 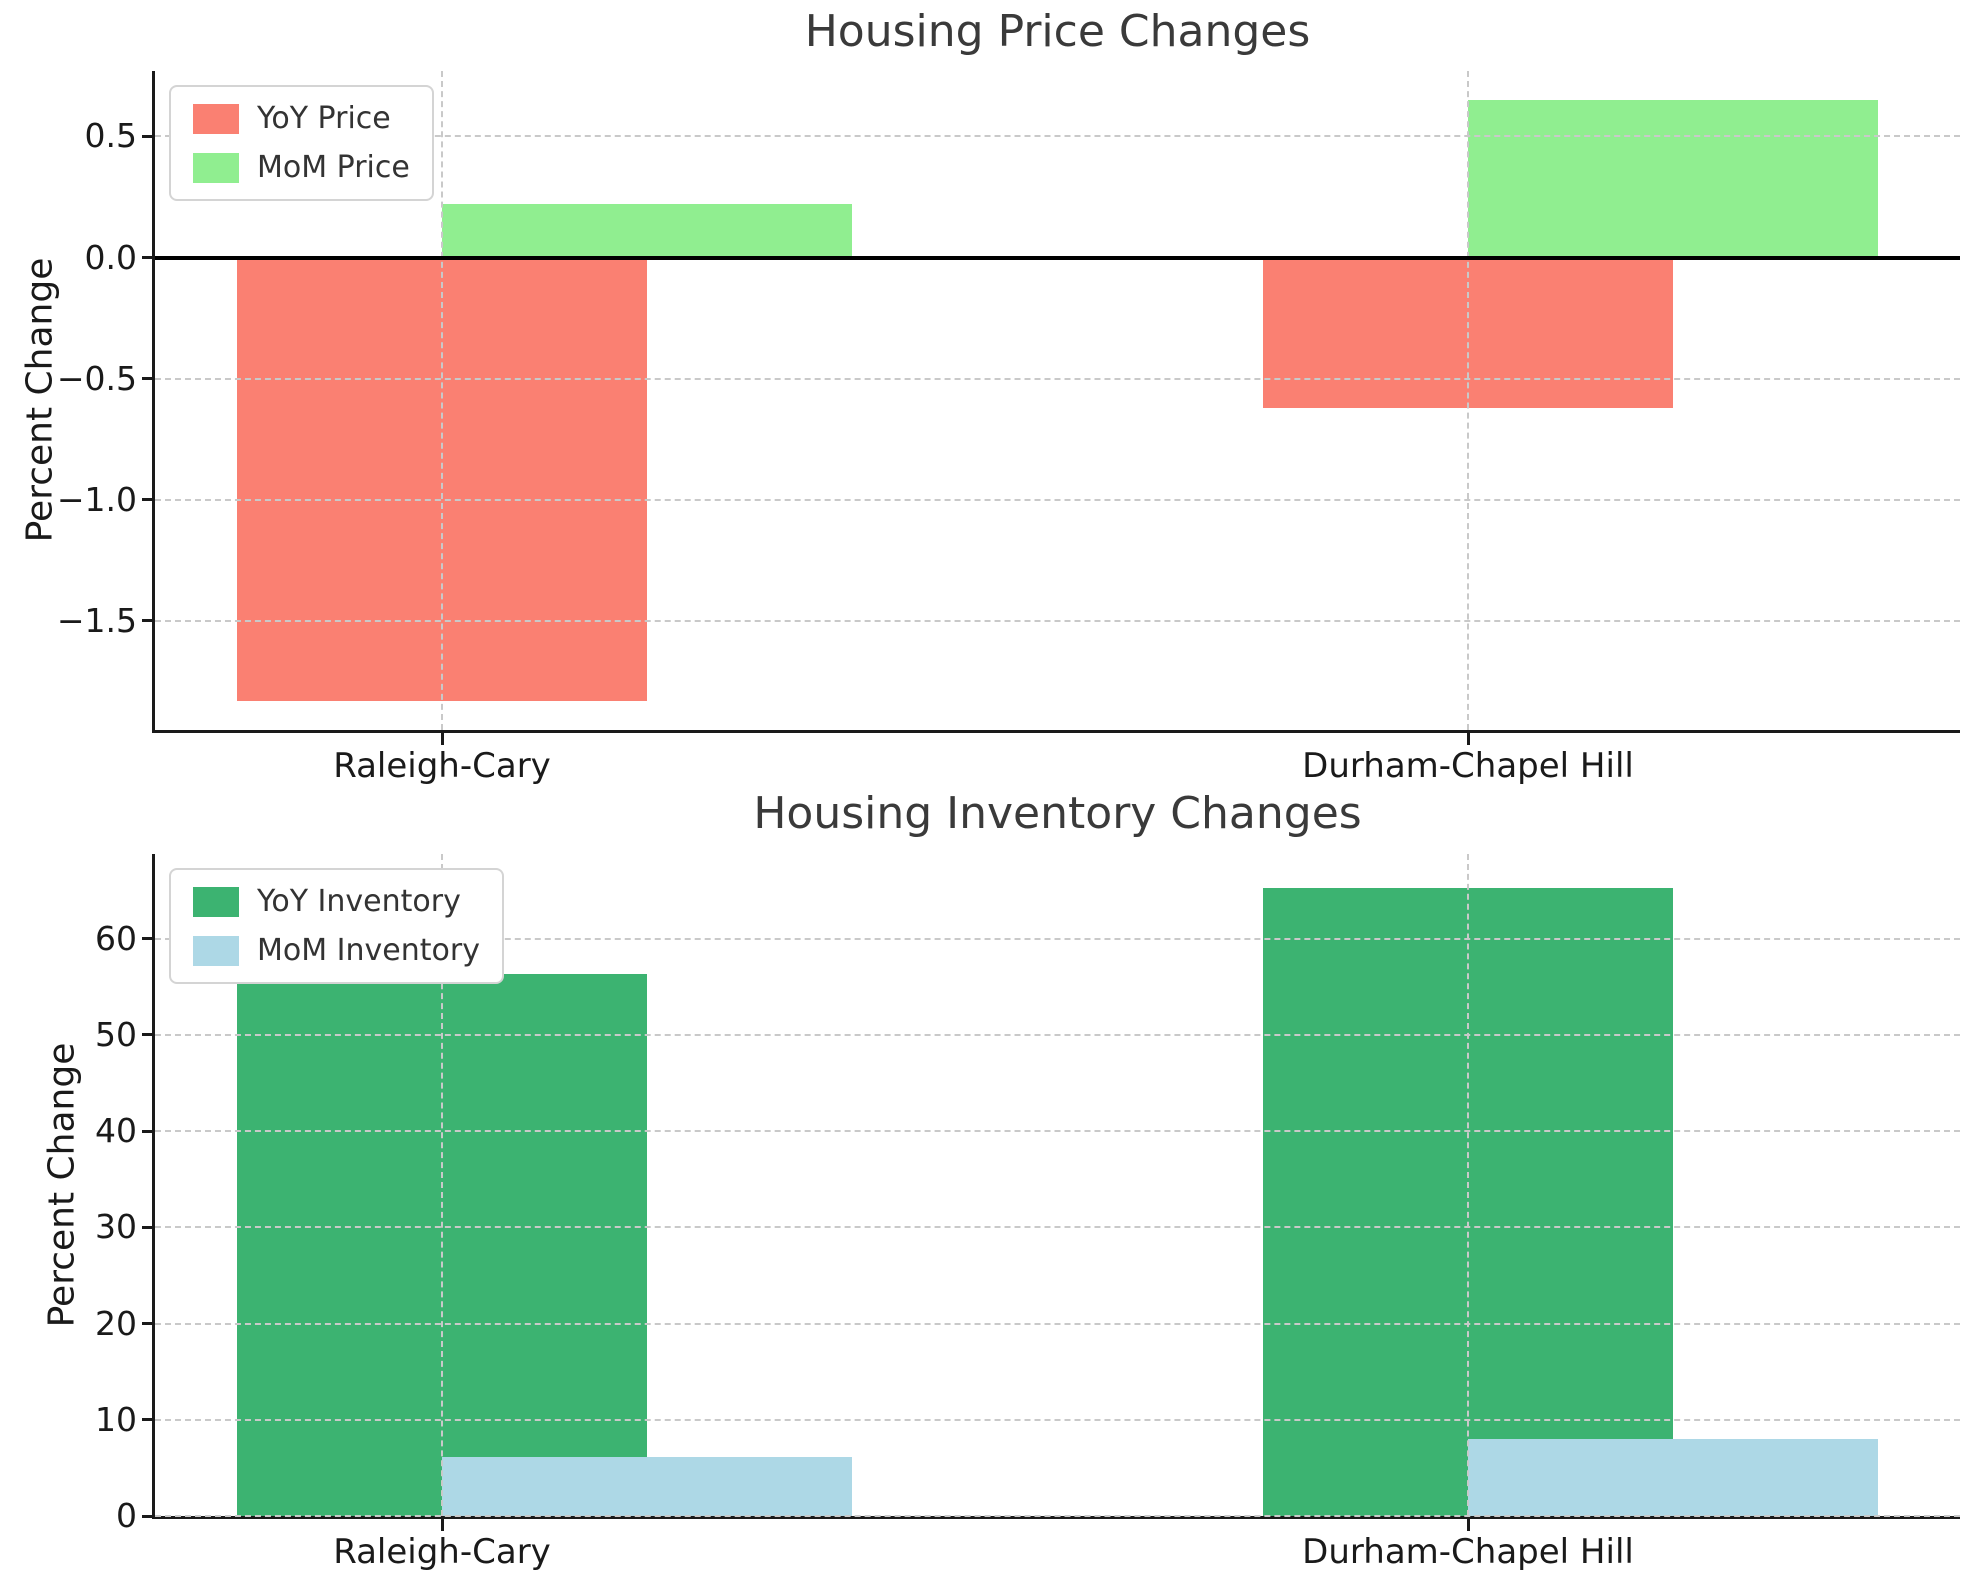 I want to click on legend-swatch-yoy-inventory, so click(x=216, y=901).